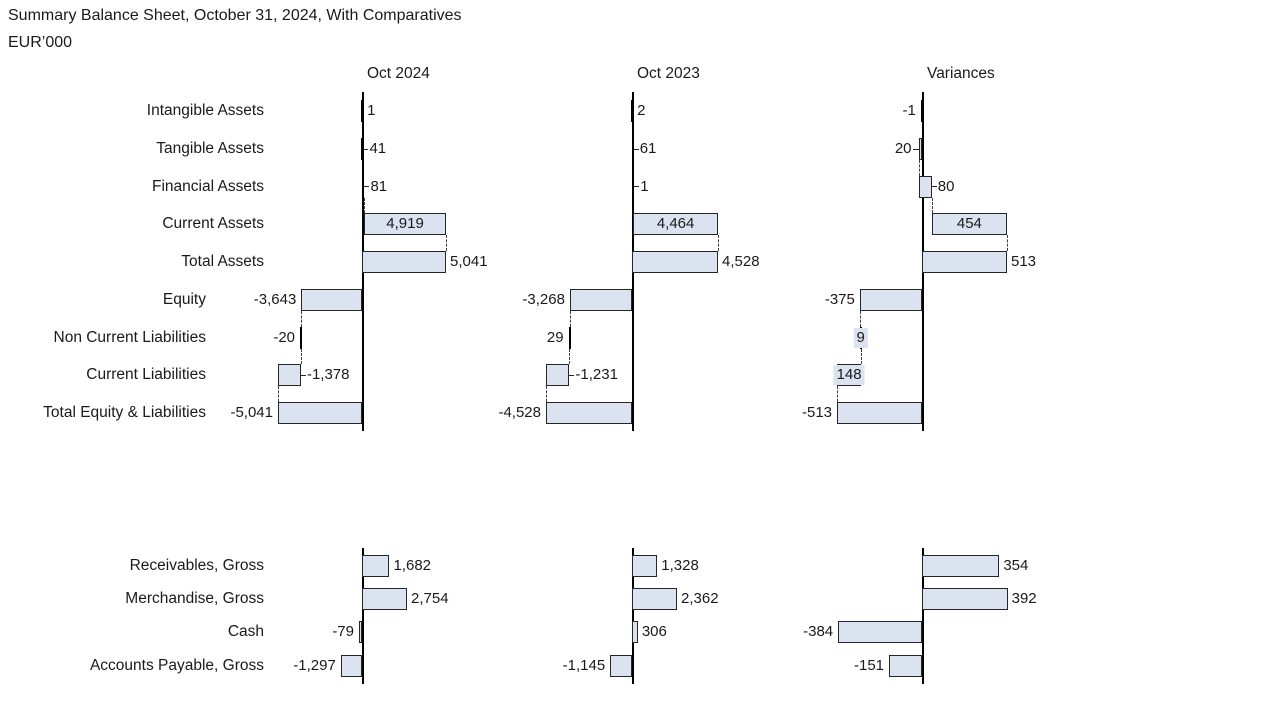 This screenshot has height=720, width=1280. Describe the element at coordinates (213, 224) in the screenshot. I see `category-label: Current Assets` at that location.